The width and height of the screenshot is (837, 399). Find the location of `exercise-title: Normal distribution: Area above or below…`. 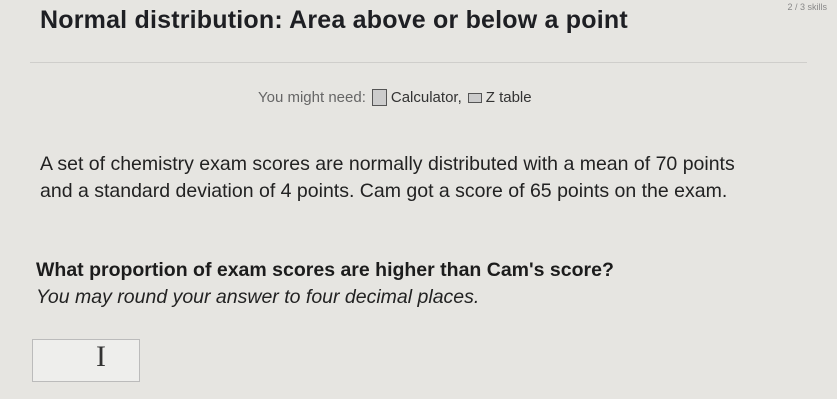

exercise-title: Normal distribution: Area above or below… is located at coordinates (334, 20).